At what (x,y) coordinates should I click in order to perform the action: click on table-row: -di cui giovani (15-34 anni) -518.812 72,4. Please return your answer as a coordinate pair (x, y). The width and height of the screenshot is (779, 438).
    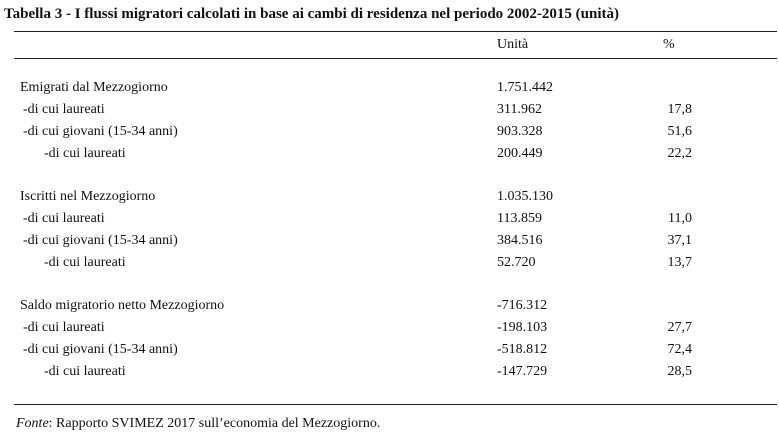
    Looking at the image, I should click on (389, 353).